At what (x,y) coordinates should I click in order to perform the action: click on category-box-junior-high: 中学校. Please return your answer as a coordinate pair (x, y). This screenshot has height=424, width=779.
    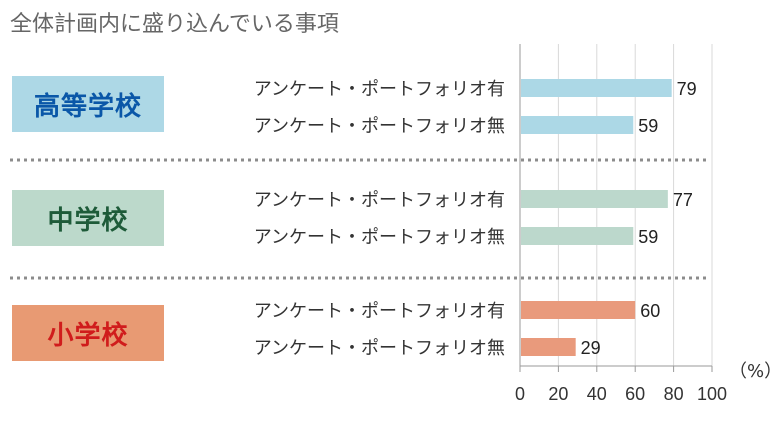
    Looking at the image, I should click on (88, 218).